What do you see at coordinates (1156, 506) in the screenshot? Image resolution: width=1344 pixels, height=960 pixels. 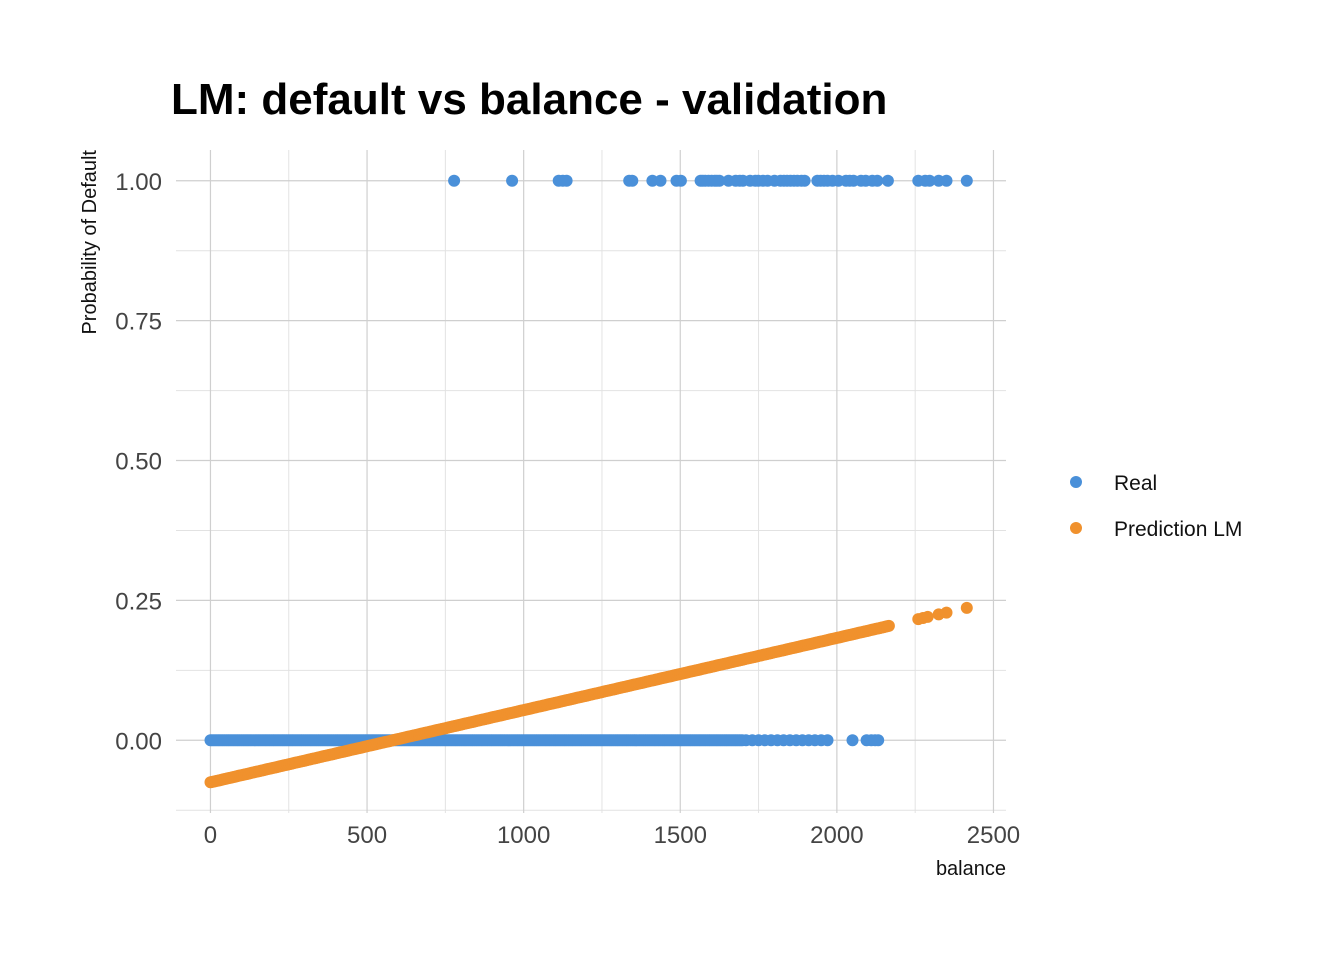 I see `legend: Real Prediction LM` at bounding box center [1156, 506].